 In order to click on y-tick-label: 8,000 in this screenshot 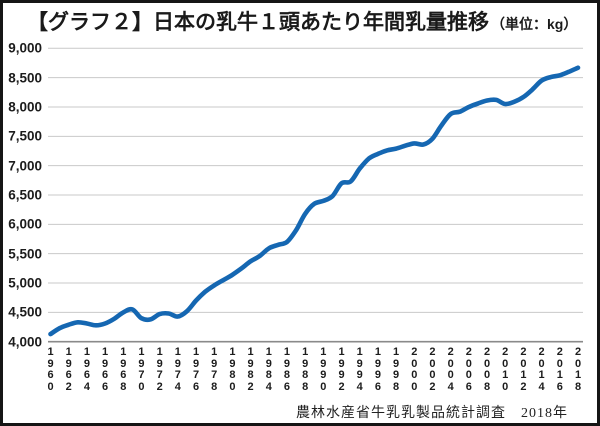, I will do `click(25, 107)`.